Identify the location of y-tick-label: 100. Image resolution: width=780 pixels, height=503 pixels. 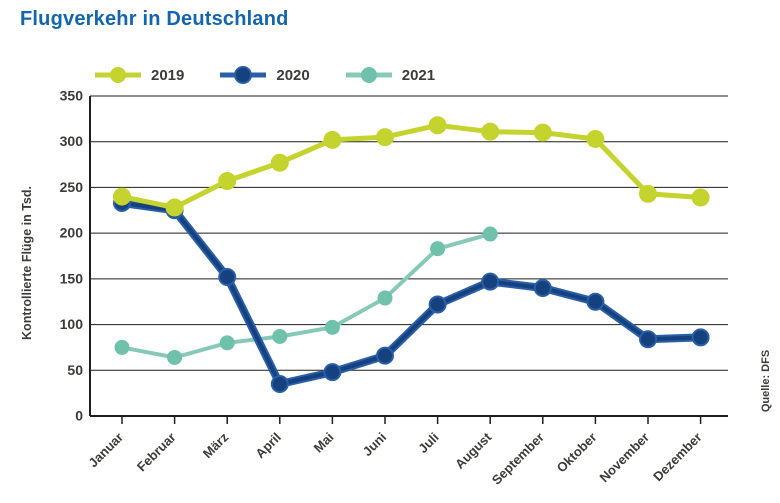
(72, 324).